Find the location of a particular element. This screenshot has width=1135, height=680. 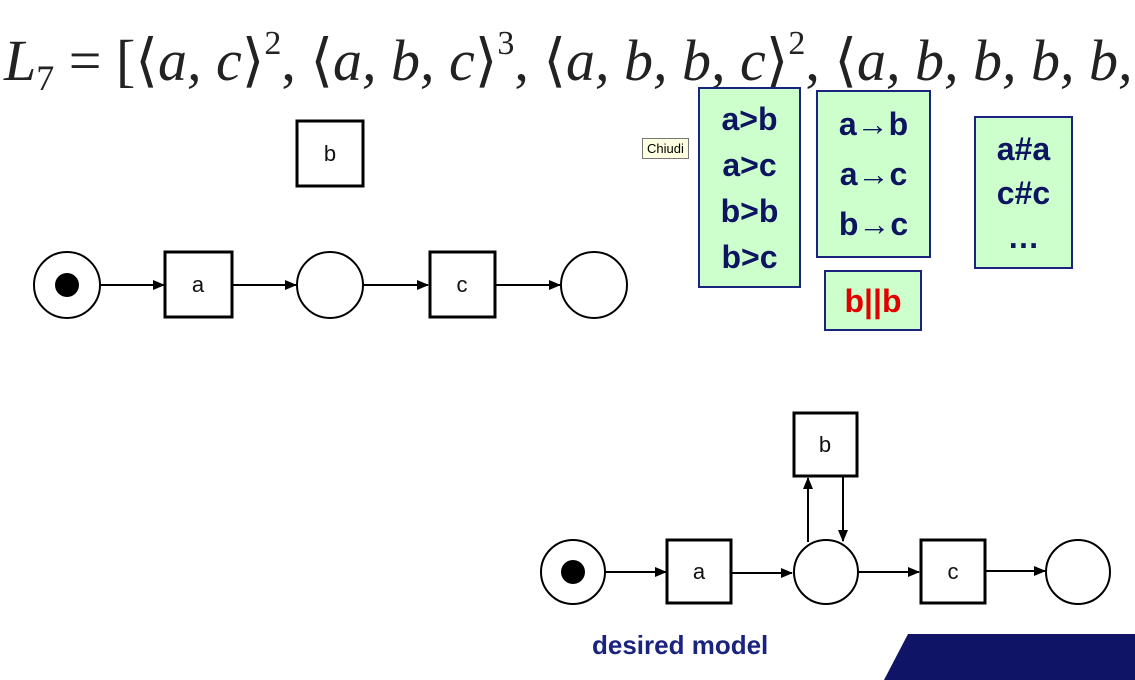

relation-item: c#c is located at coordinates (1023, 192).